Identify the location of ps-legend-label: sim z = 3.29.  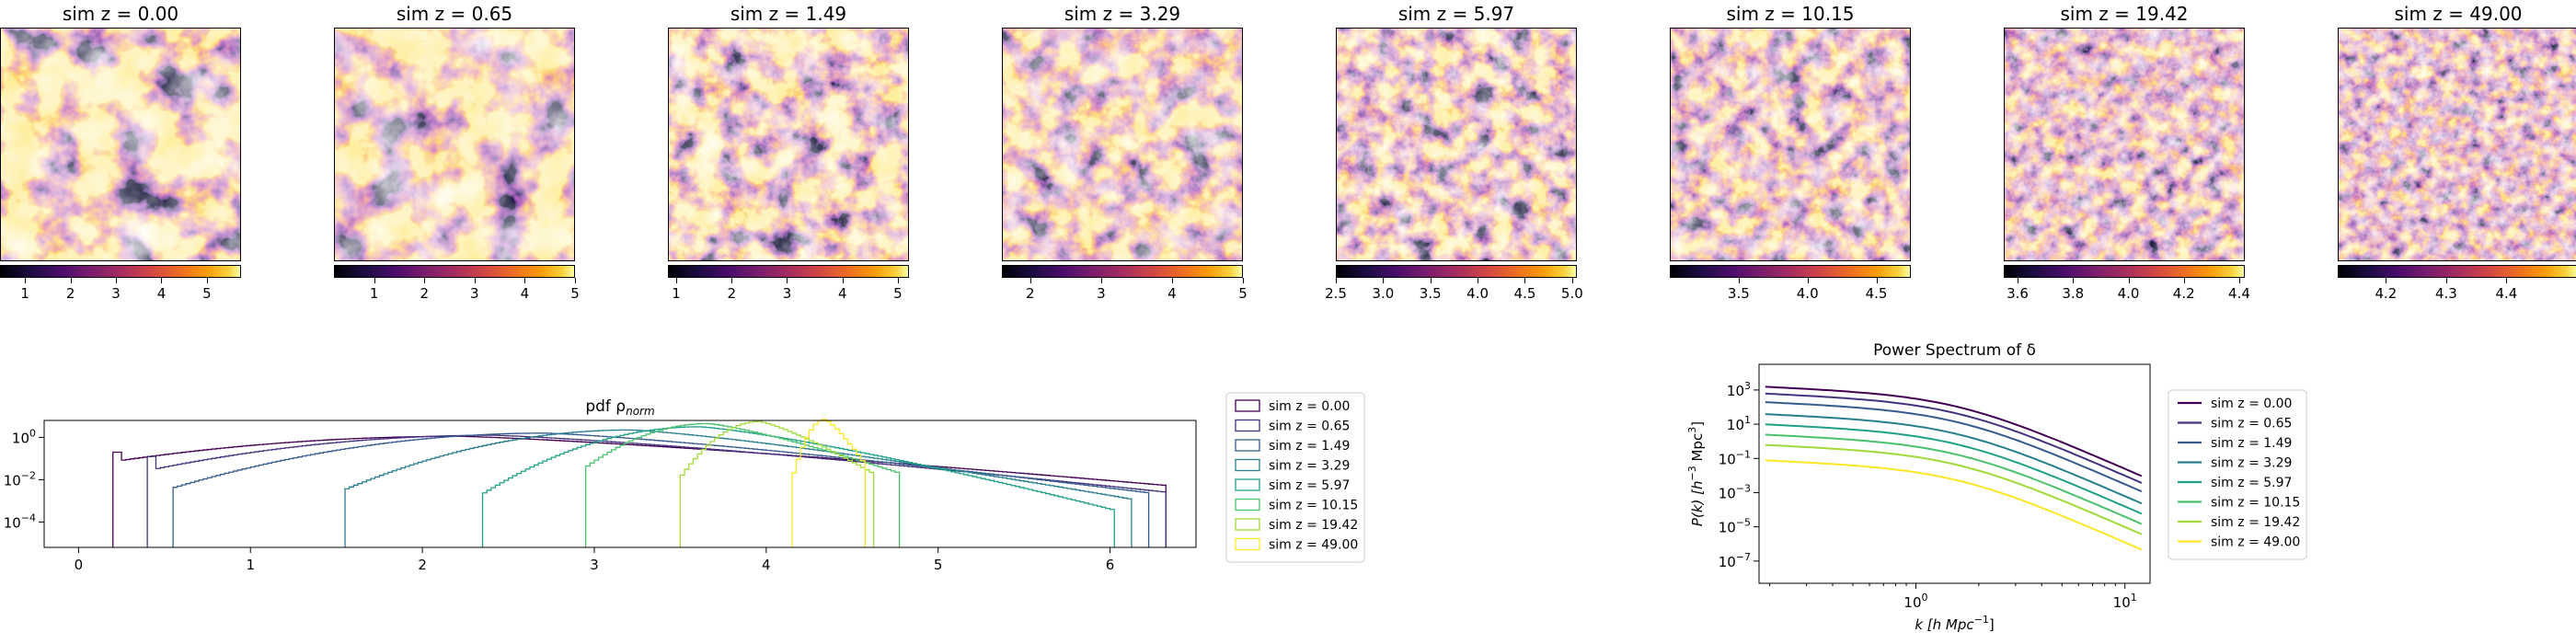
(2251, 463).